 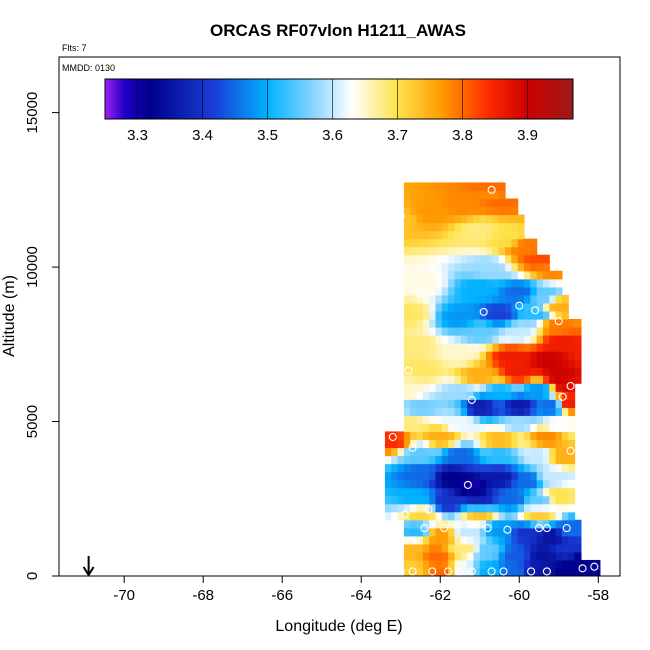 What do you see at coordinates (32, 421) in the screenshot?
I see `y-tick-label: 5000` at bounding box center [32, 421].